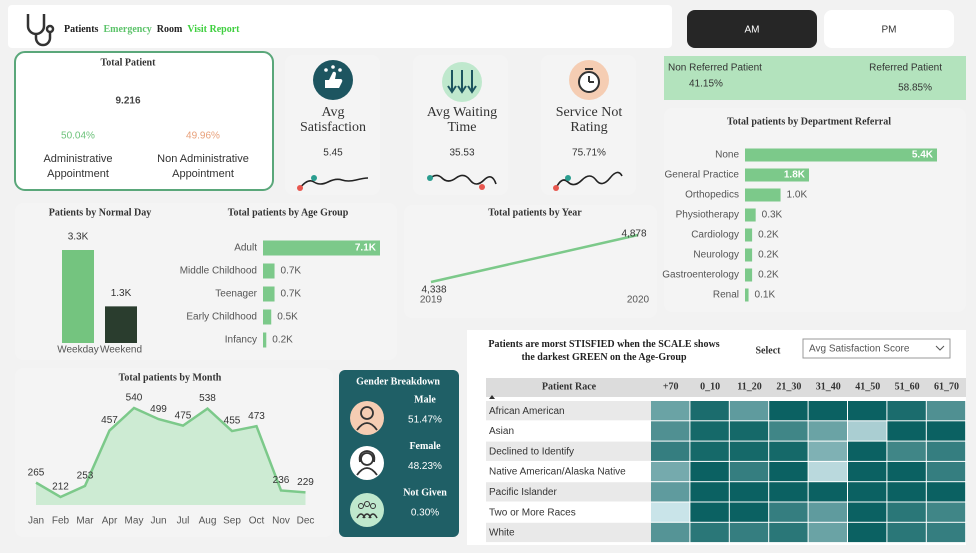 The width and height of the screenshot is (976, 553). What do you see at coordinates (203, 166) in the screenshot?
I see `split-label: Non Administrative Appointment` at bounding box center [203, 166].